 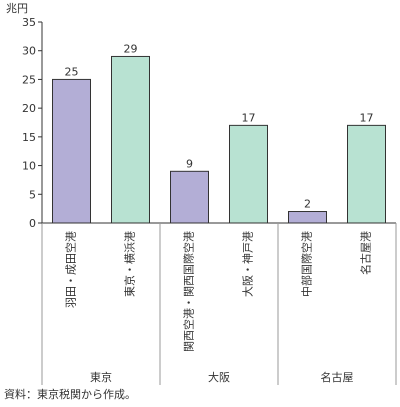 What do you see at coordinates (17, 8) in the screenshot?
I see `y-axis-unit-label: 兆円` at bounding box center [17, 8].